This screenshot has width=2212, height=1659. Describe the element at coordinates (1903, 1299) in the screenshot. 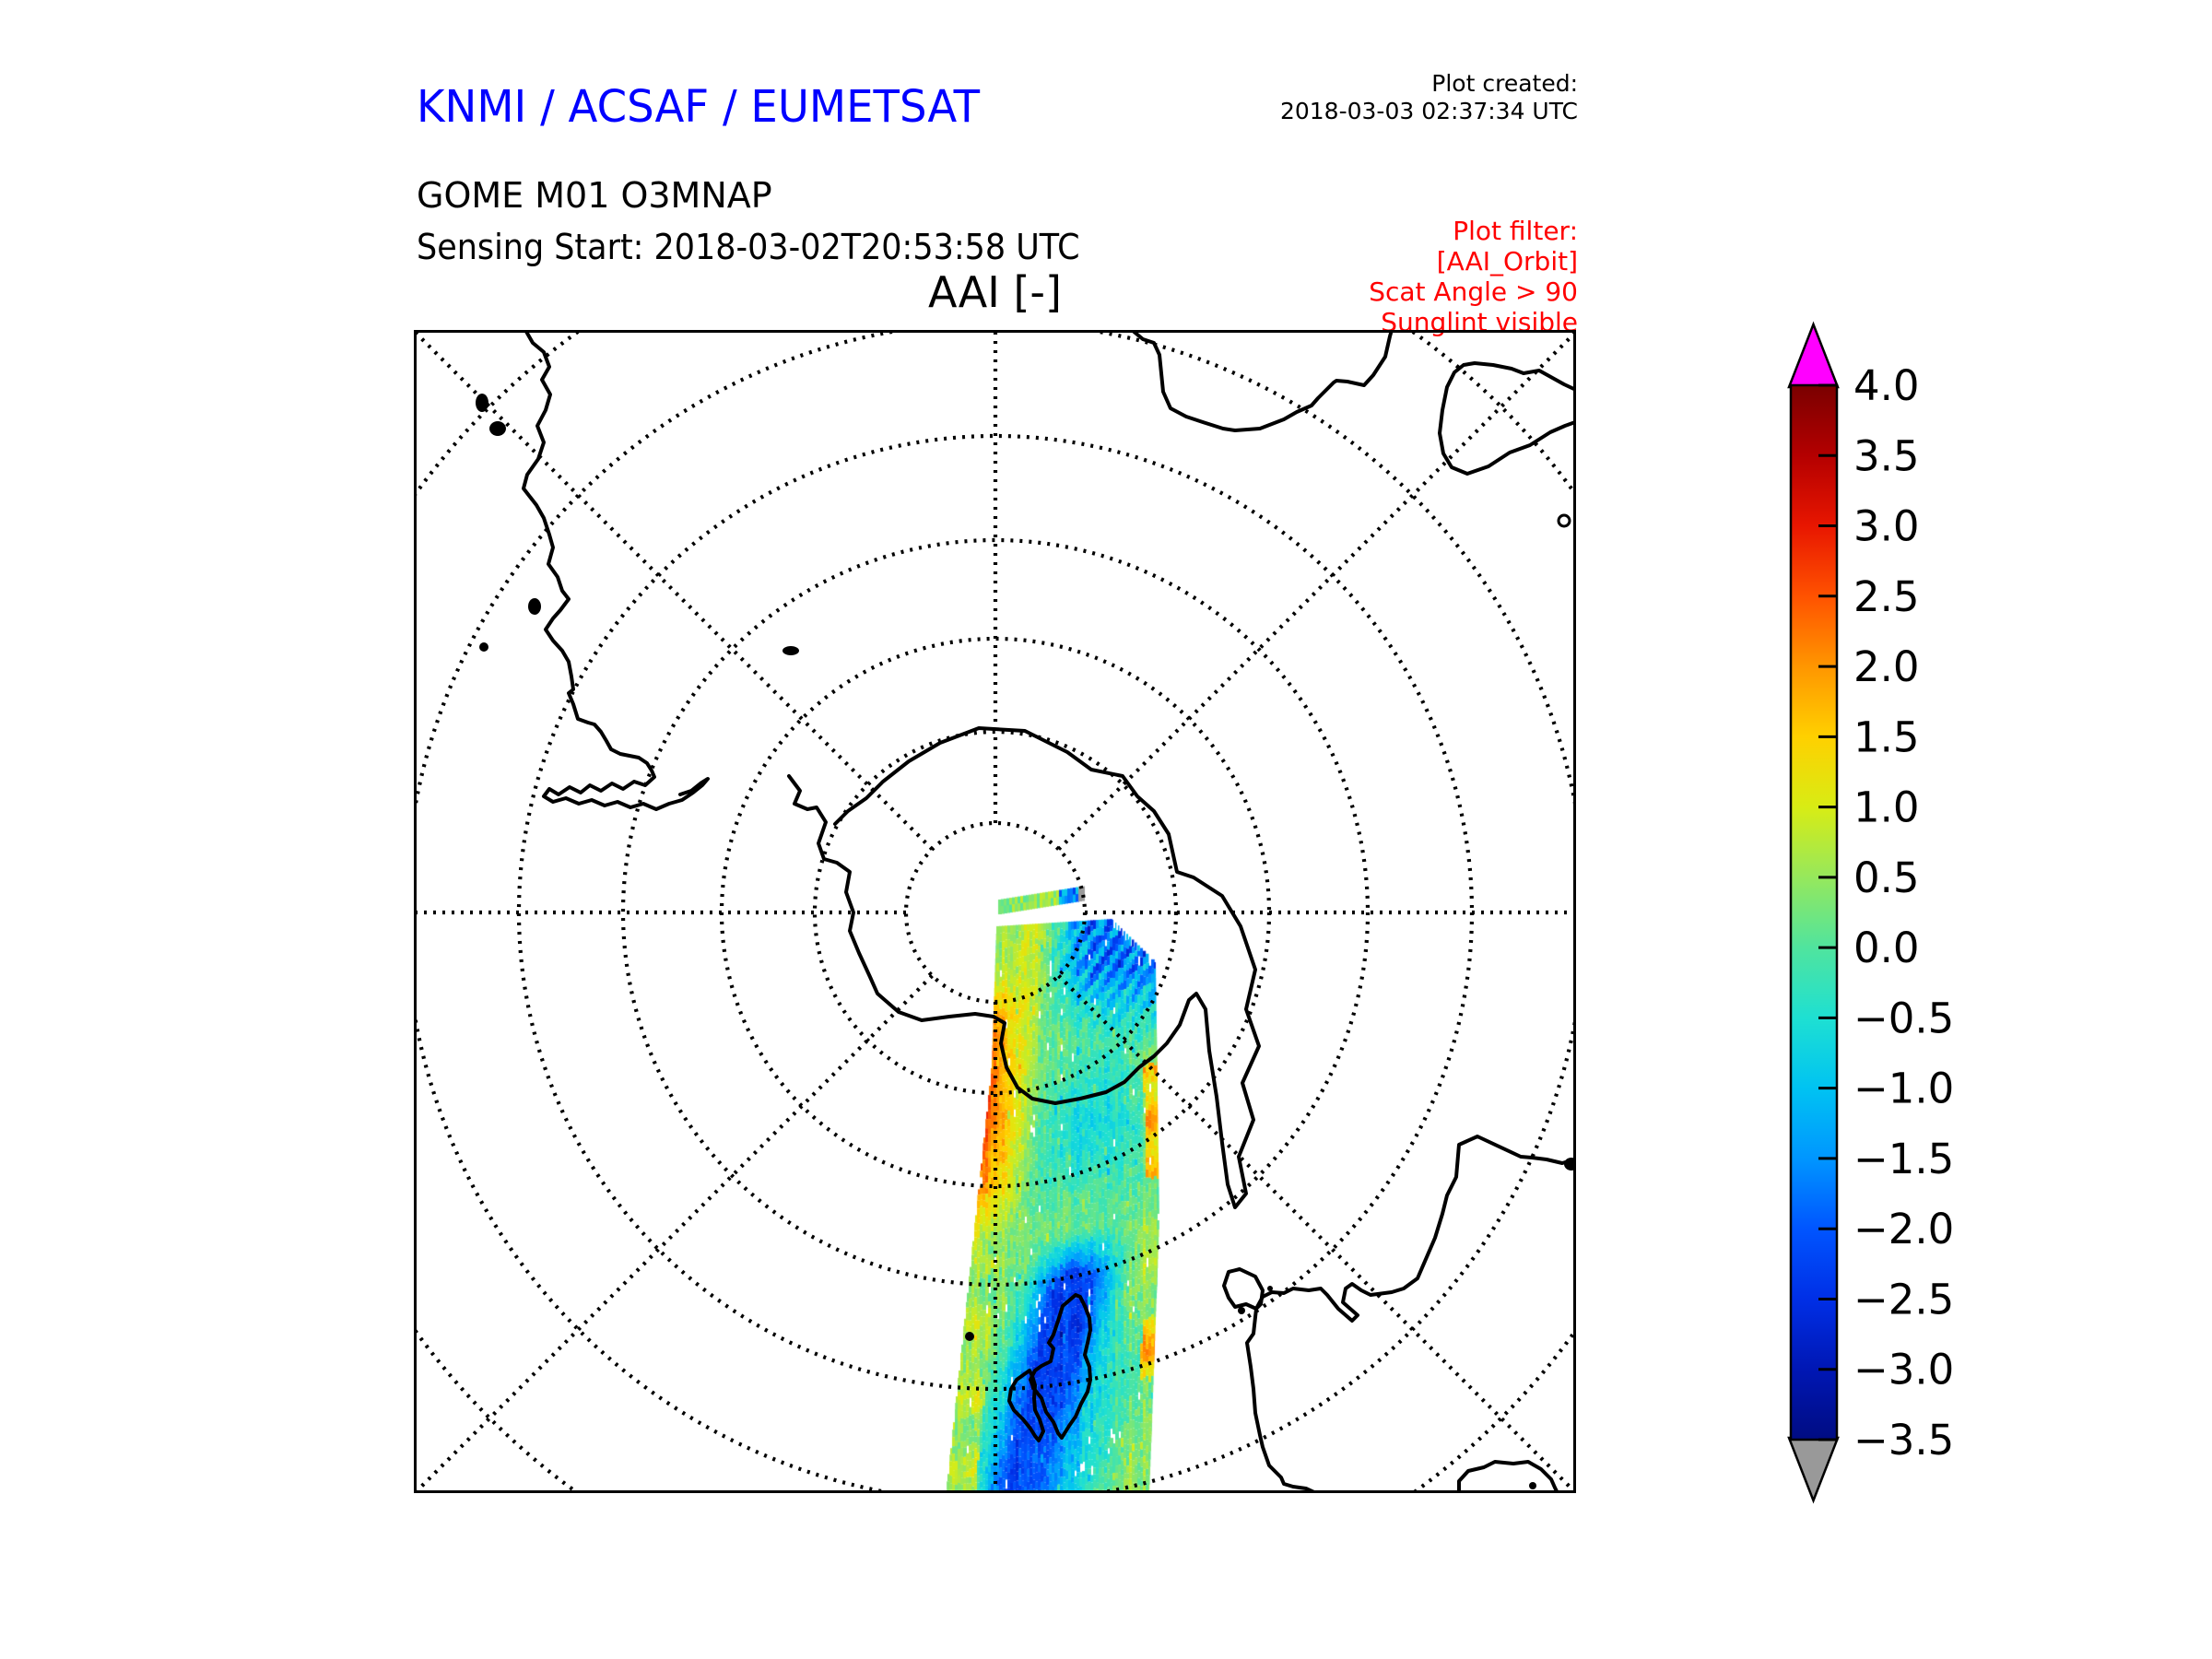

I see `colorbar-tick-label: −2.5` at that location.